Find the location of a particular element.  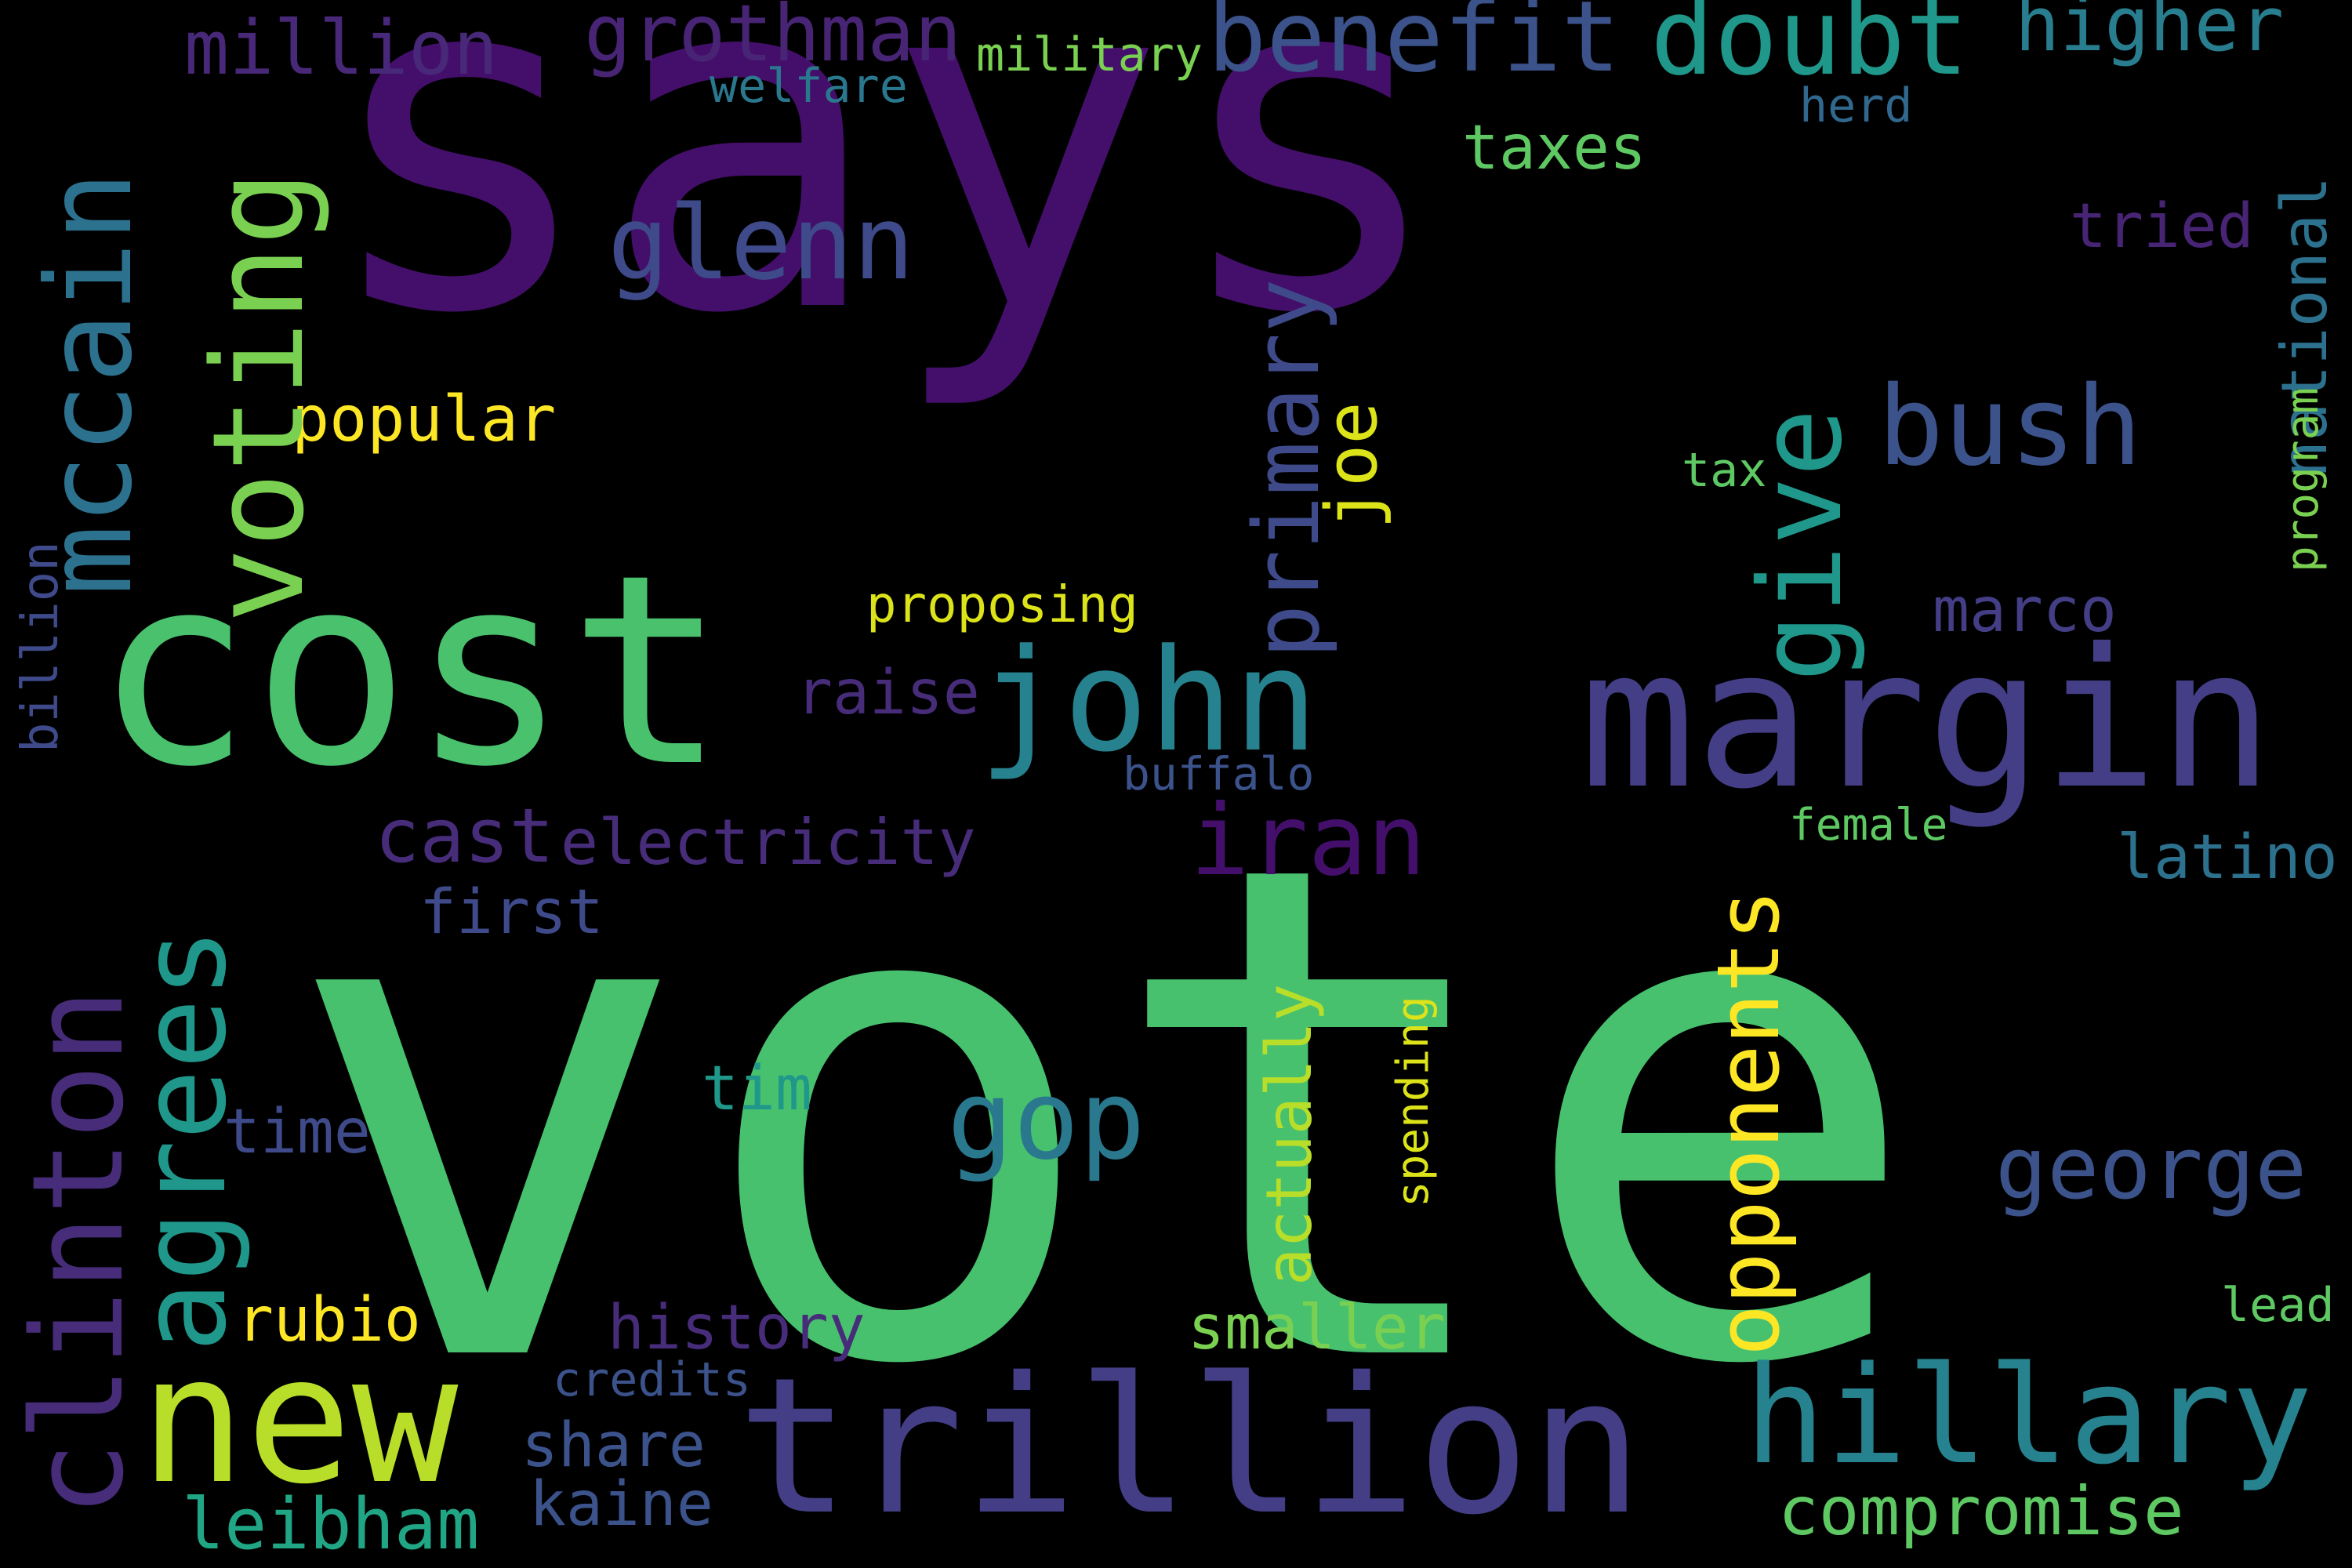

word-raise: raise is located at coordinates (888, 693).